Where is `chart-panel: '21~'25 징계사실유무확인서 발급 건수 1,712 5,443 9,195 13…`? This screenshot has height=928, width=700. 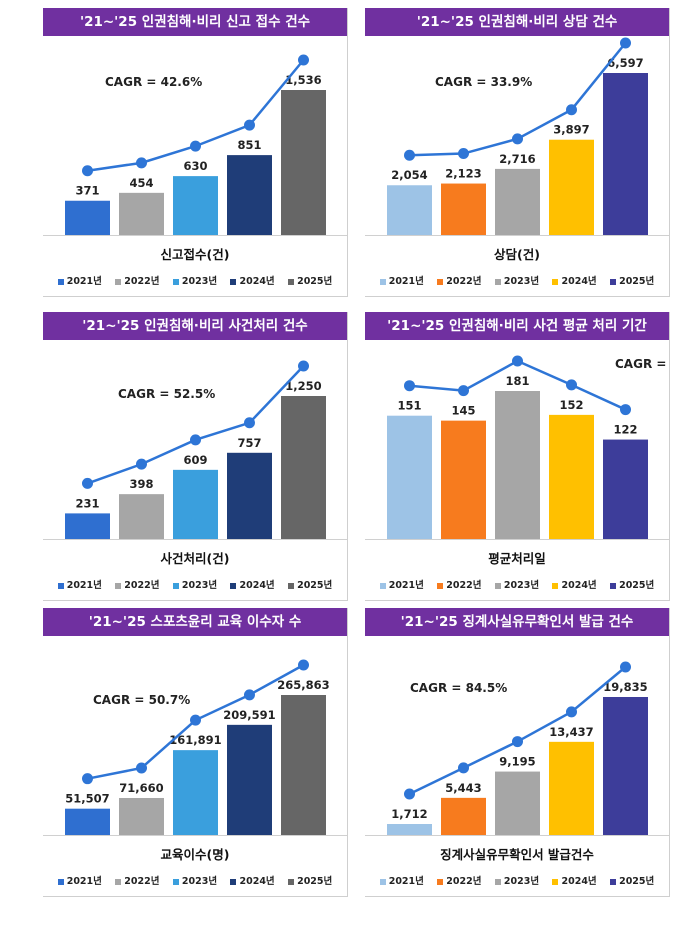 chart-panel: '21~'25 징계사실유무확인서 발급 건수 1,712 5,443 9,195 13… is located at coordinates (517, 752).